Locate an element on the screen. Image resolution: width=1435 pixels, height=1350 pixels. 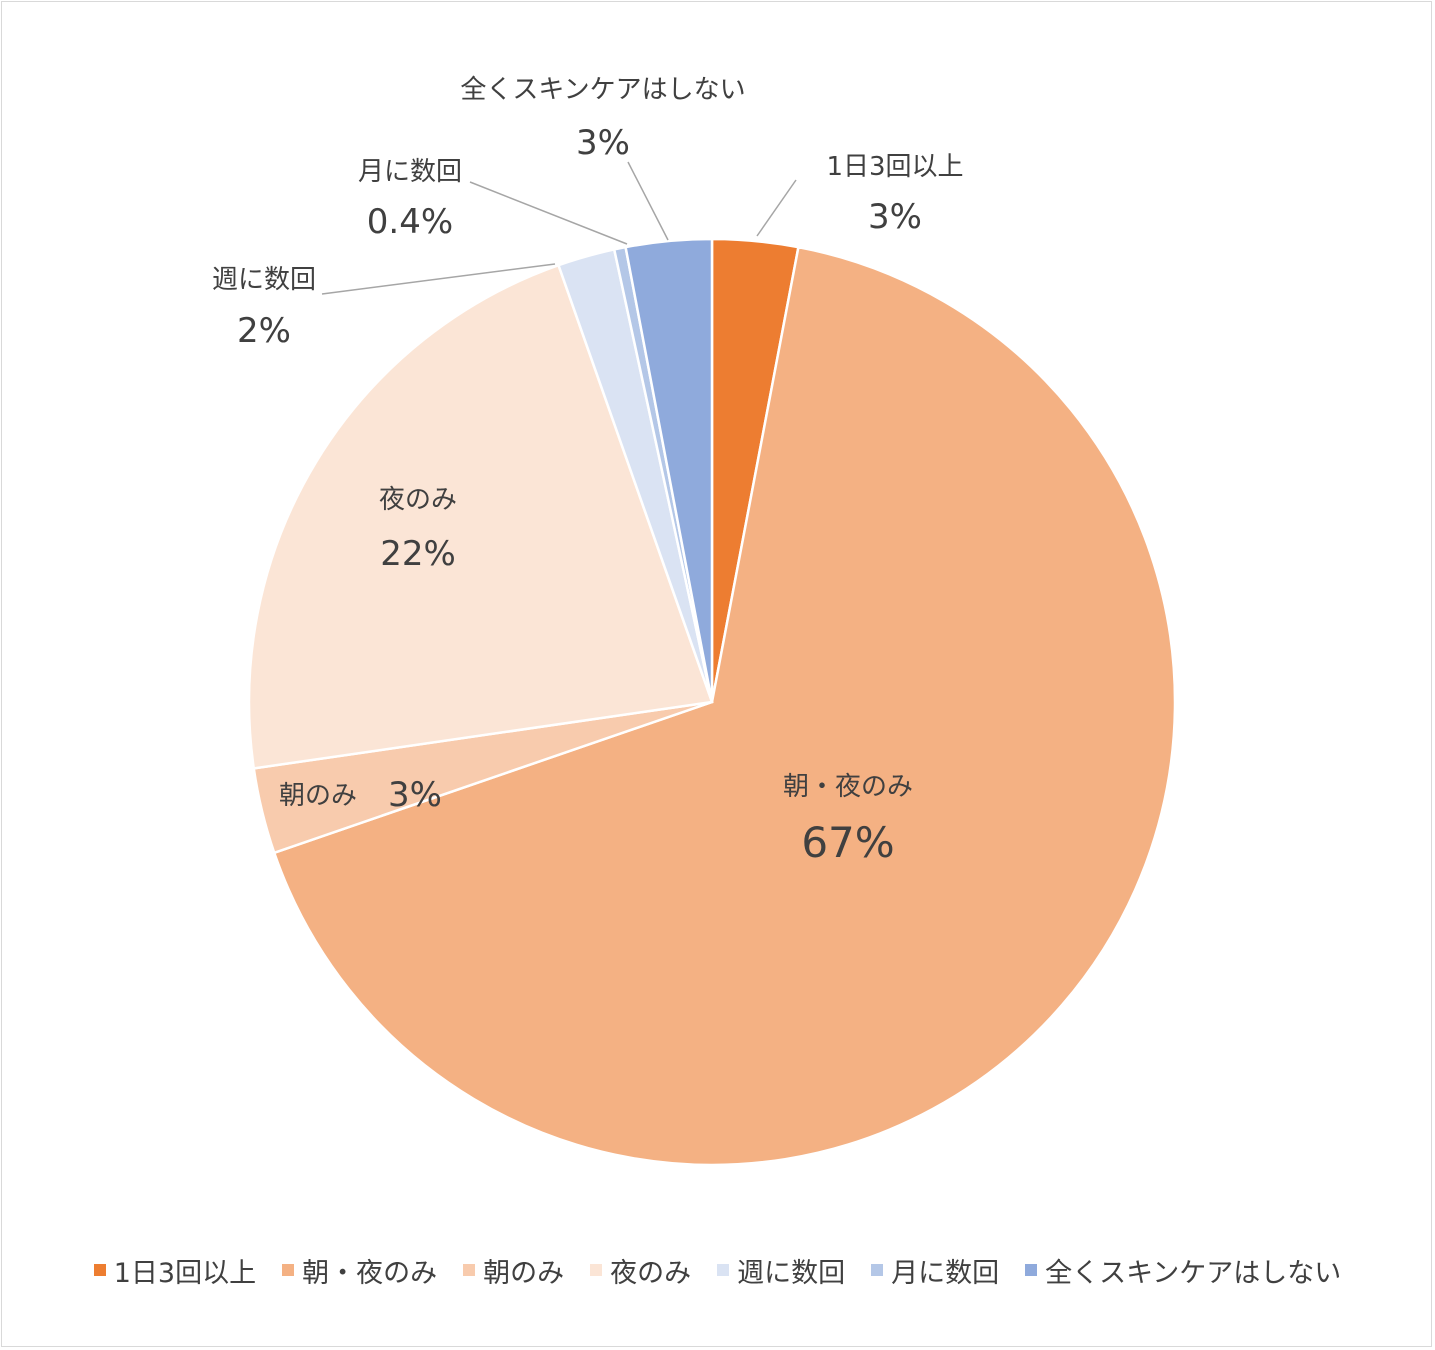
legend-item-6: 月に数回 is located at coordinates (935, 1270).